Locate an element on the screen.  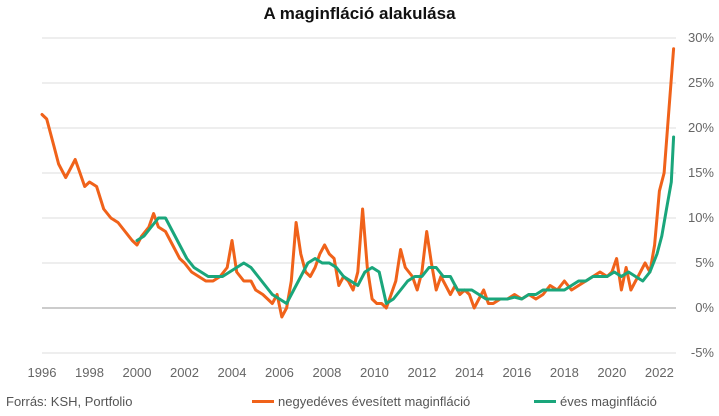
x-tick-label: 2018 is located at coordinates (564, 372).